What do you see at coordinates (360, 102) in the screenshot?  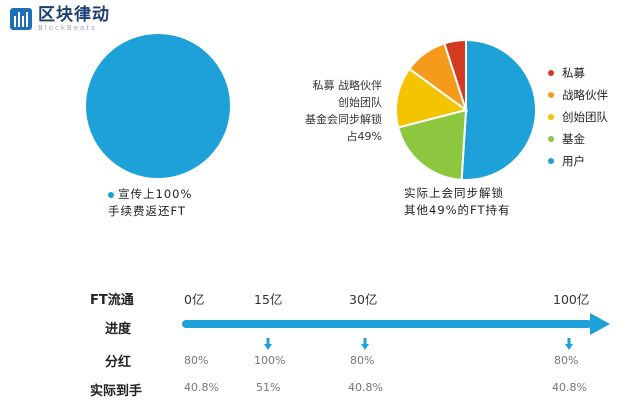 I see `annotation-line-2: 创始团队` at bounding box center [360, 102].